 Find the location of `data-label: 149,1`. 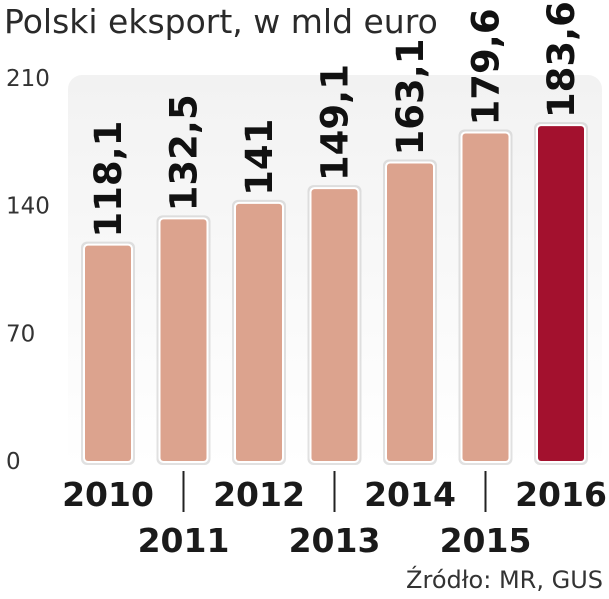

data-label: 149,1 is located at coordinates (335, 122).